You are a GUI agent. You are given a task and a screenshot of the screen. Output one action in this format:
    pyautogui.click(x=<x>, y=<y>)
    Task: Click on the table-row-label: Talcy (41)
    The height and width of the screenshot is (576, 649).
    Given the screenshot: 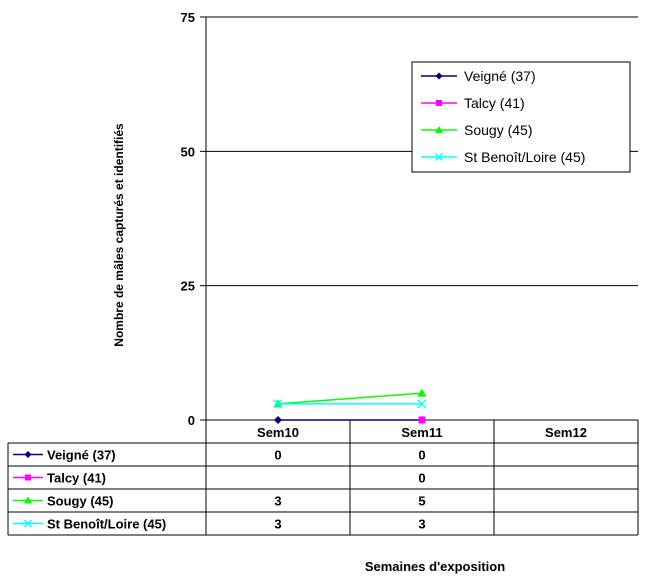 What is the action you would take?
    pyautogui.click(x=76, y=478)
    